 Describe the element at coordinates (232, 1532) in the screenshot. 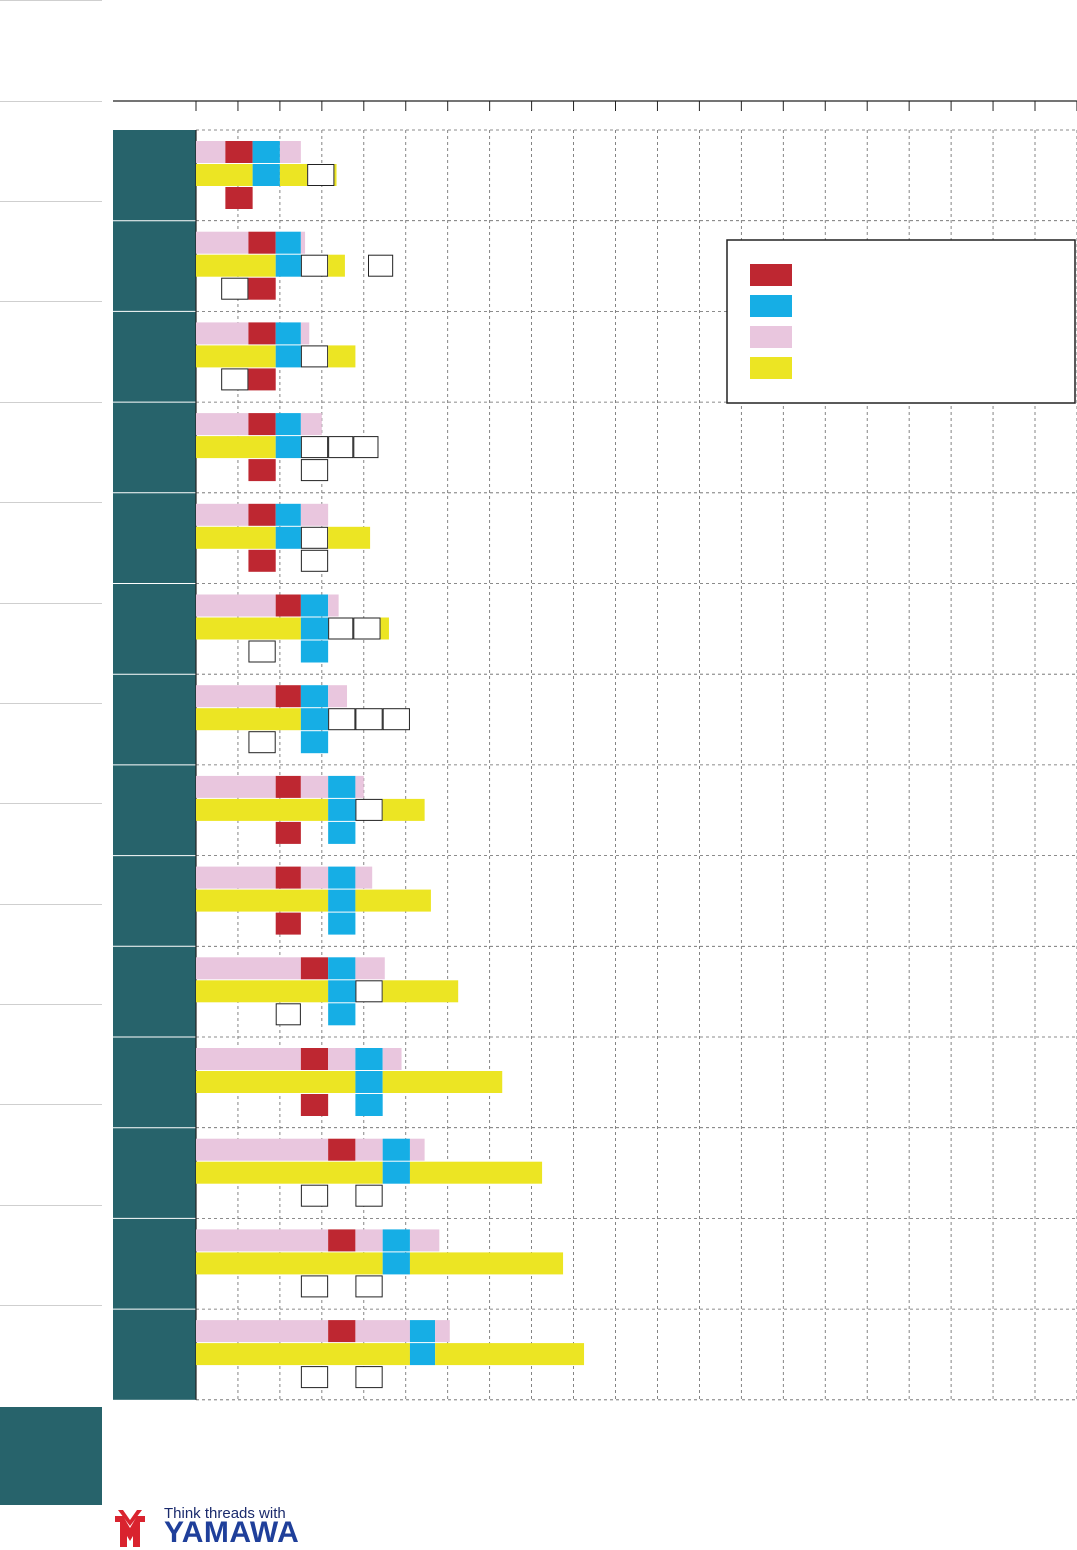

I see `logo-brand: YAMAWA` at that location.